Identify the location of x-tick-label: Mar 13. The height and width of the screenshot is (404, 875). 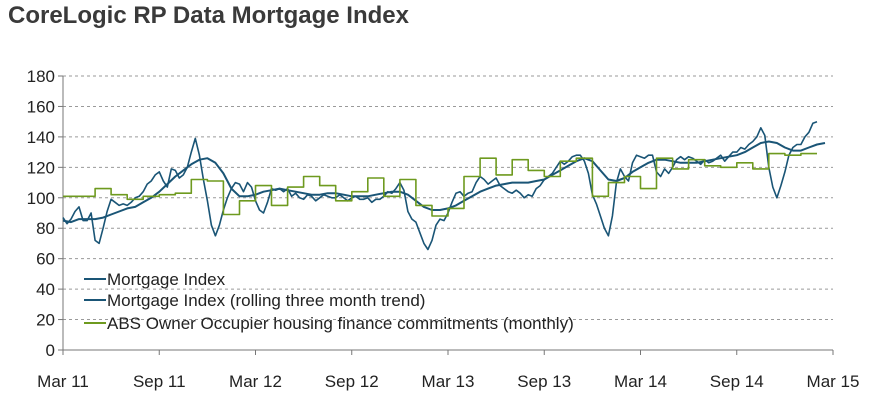
(448, 381).